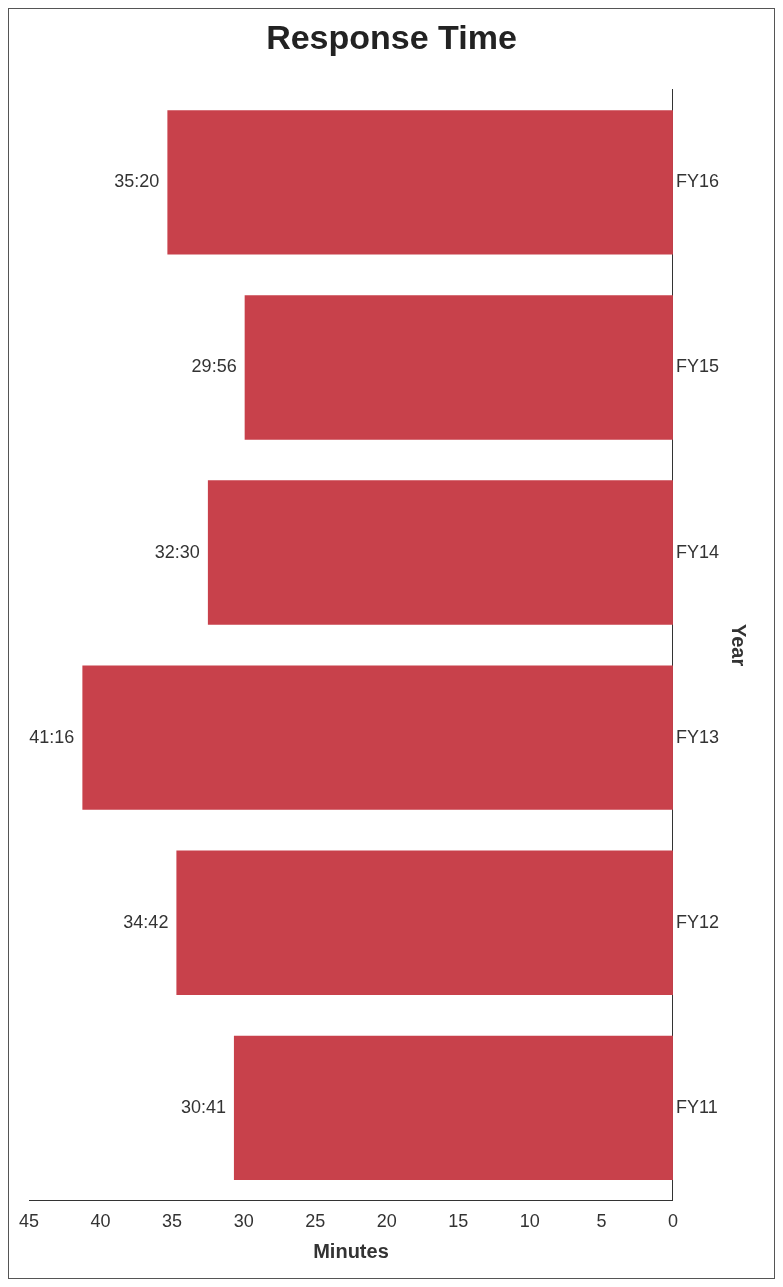 The image size is (783, 1287). What do you see at coordinates (386, 1221) in the screenshot?
I see `x-tick-label: 20` at bounding box center [386, 1221].